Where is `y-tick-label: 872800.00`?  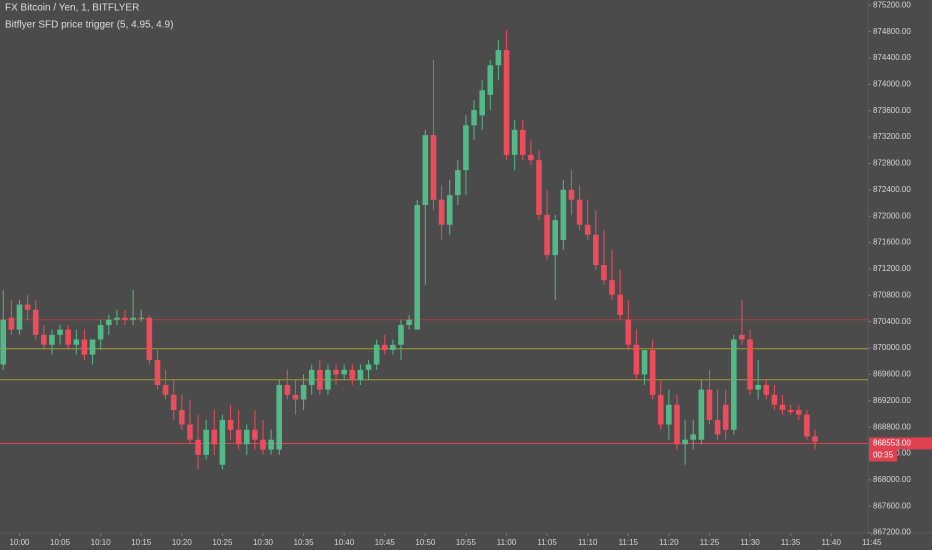
y-tick-label: 872800.00 is located at coordinates (892, 163).